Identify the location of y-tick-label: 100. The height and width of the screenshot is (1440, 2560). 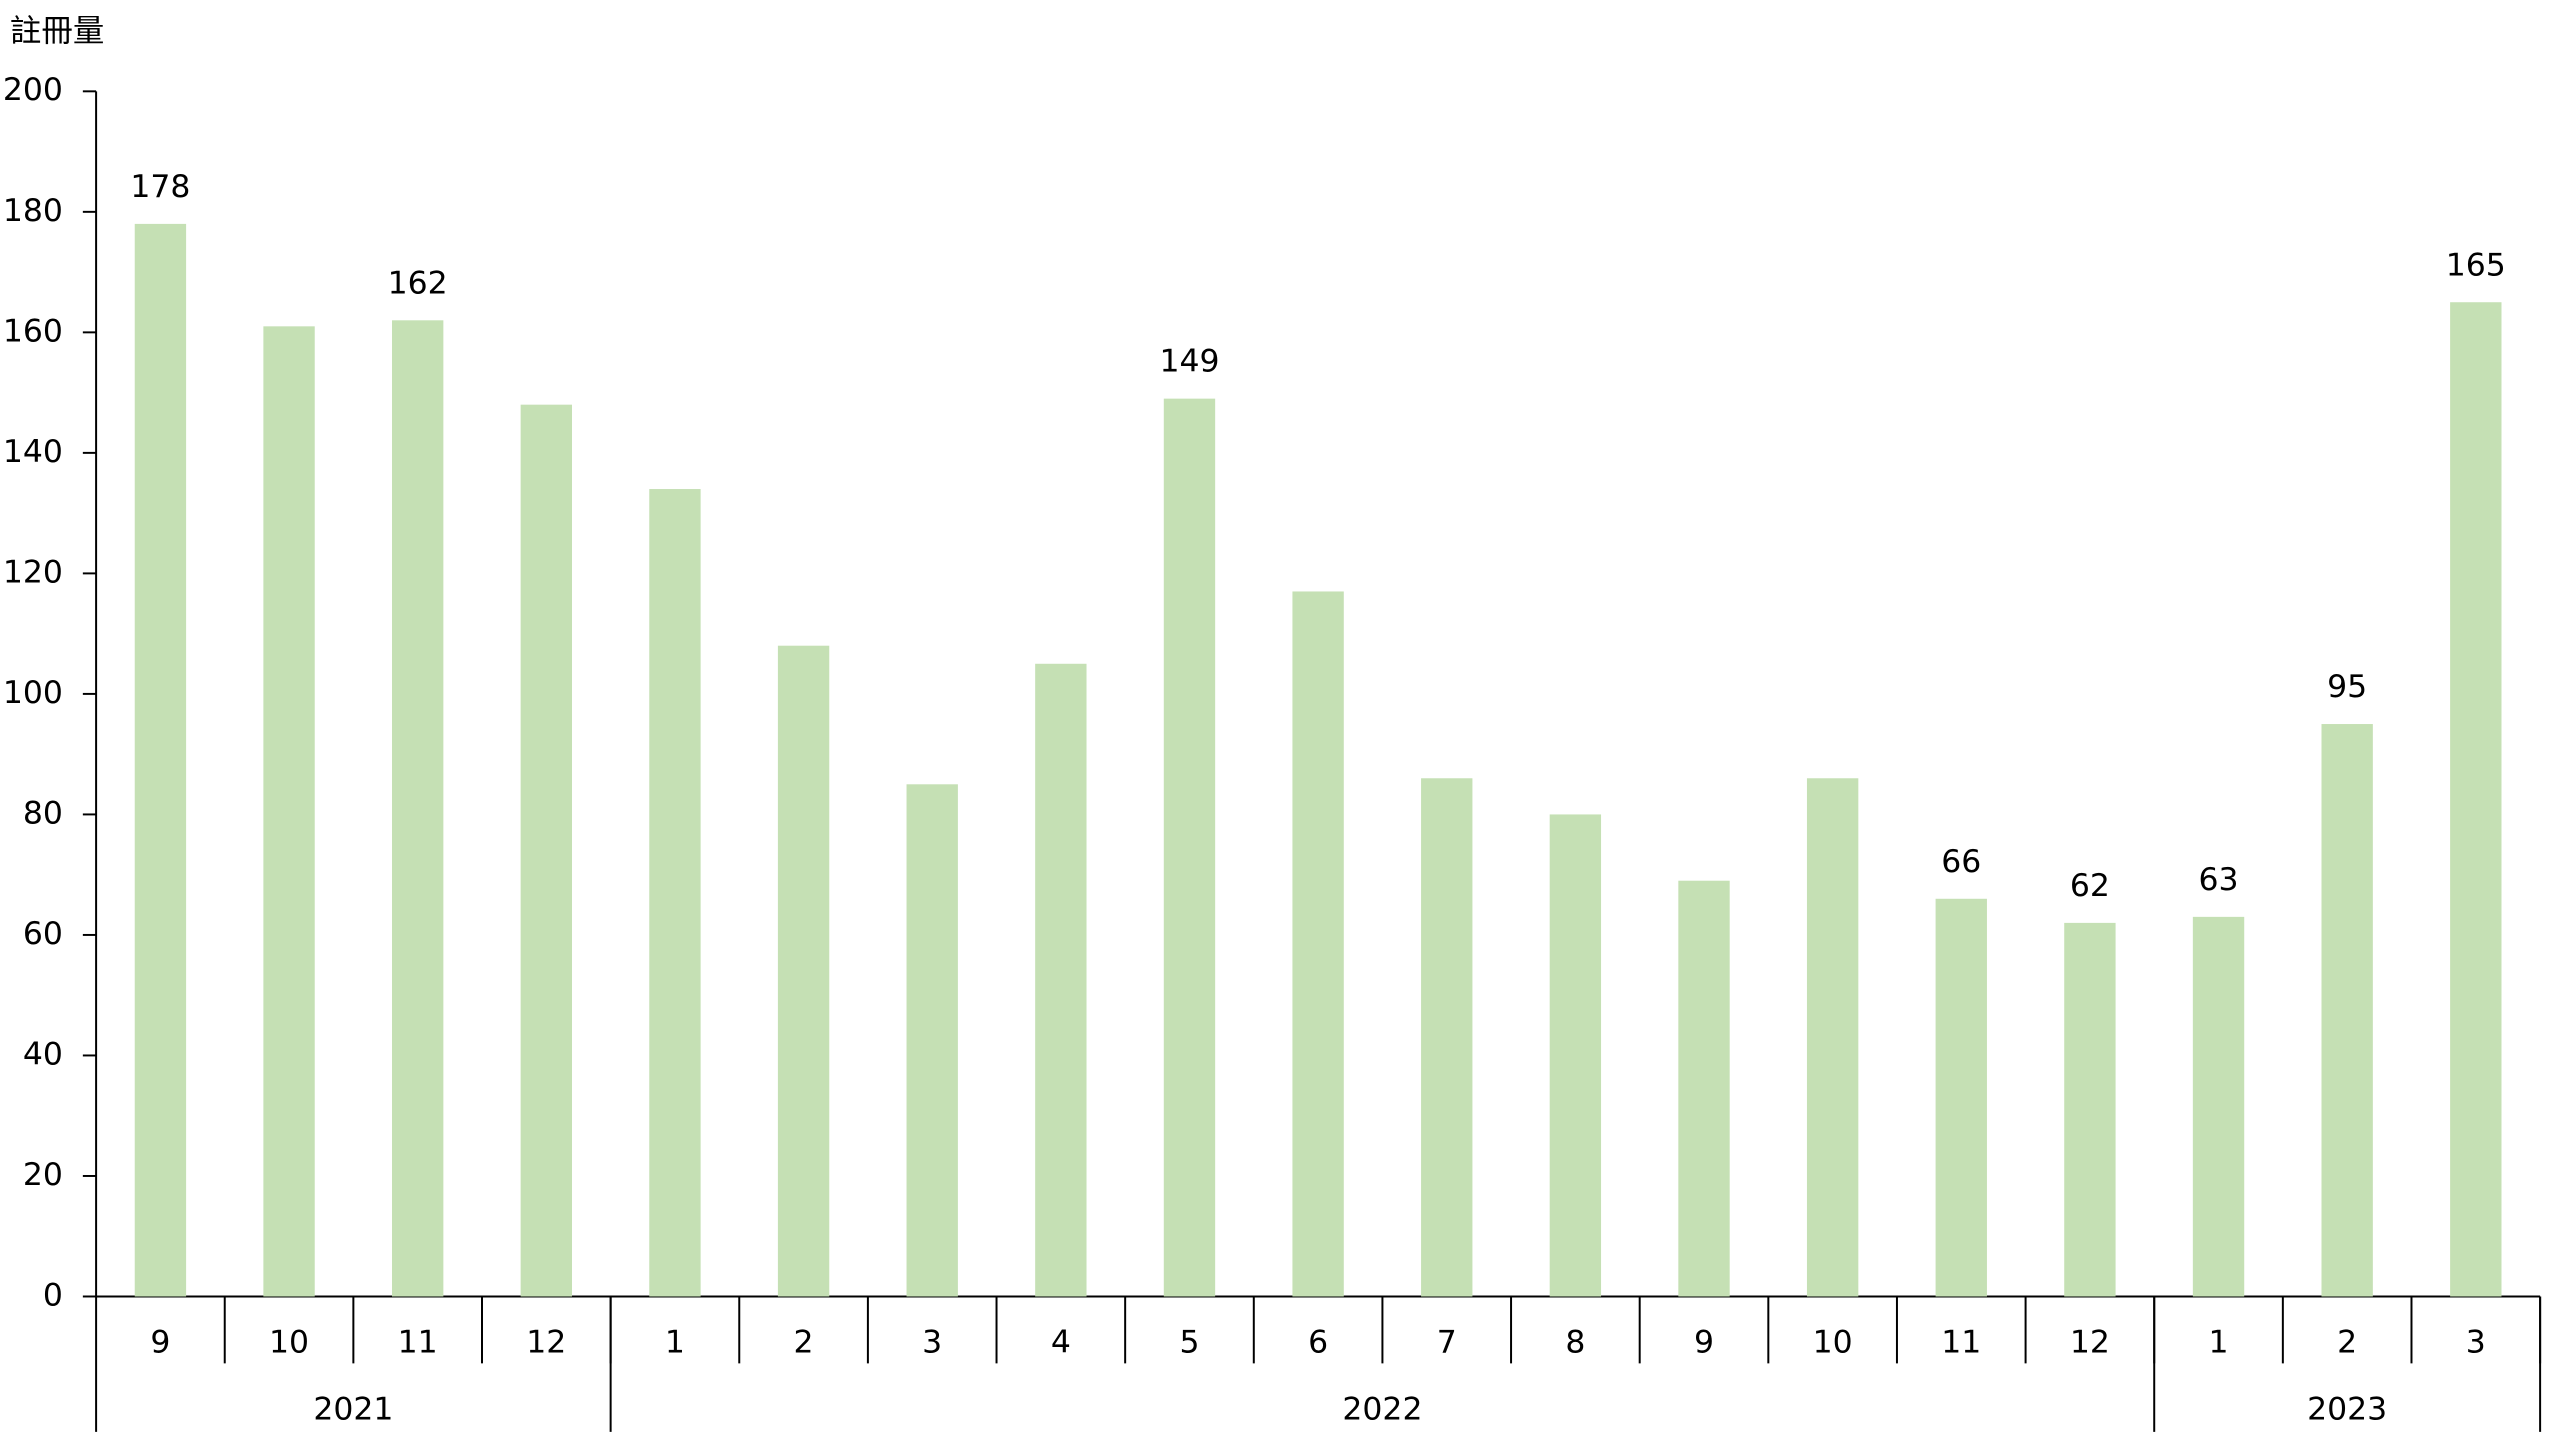
(33, 693).